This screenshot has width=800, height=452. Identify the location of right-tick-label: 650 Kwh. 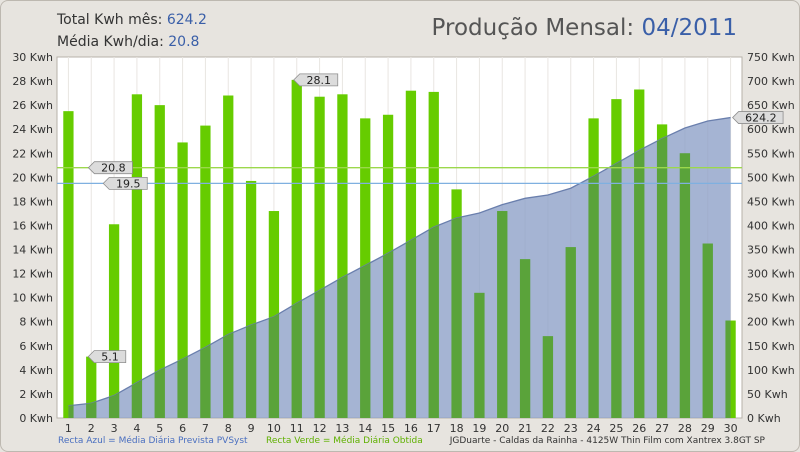
(771, 105).